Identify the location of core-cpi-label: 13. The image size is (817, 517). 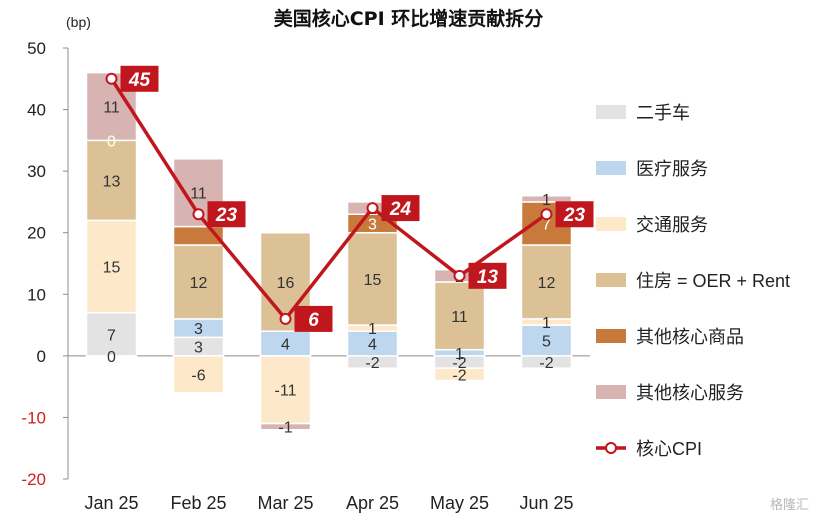
(488, 277).